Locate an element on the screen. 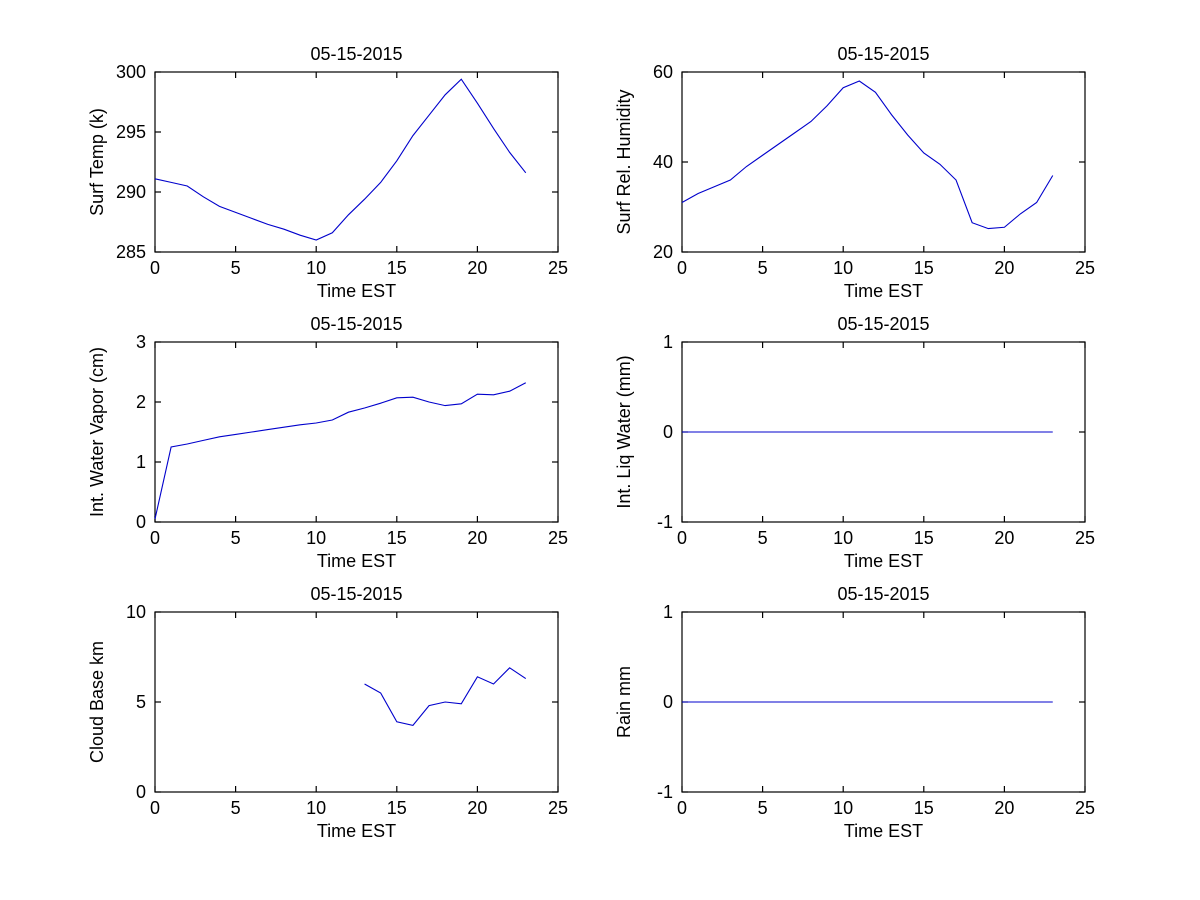 The width and height of the screenshot is (1200, 900). y-tick-label: 3 is located at coordinates (141, 342).